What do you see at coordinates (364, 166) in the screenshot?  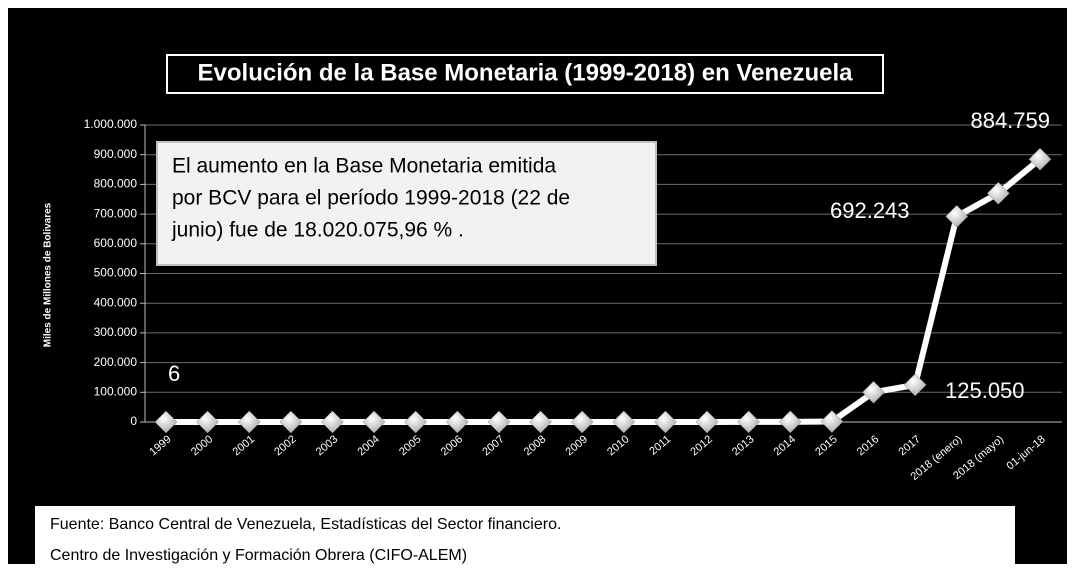 I see `annotation-line: El aumento en la Base Monetaria emitida` at bounding box center [364, 166].